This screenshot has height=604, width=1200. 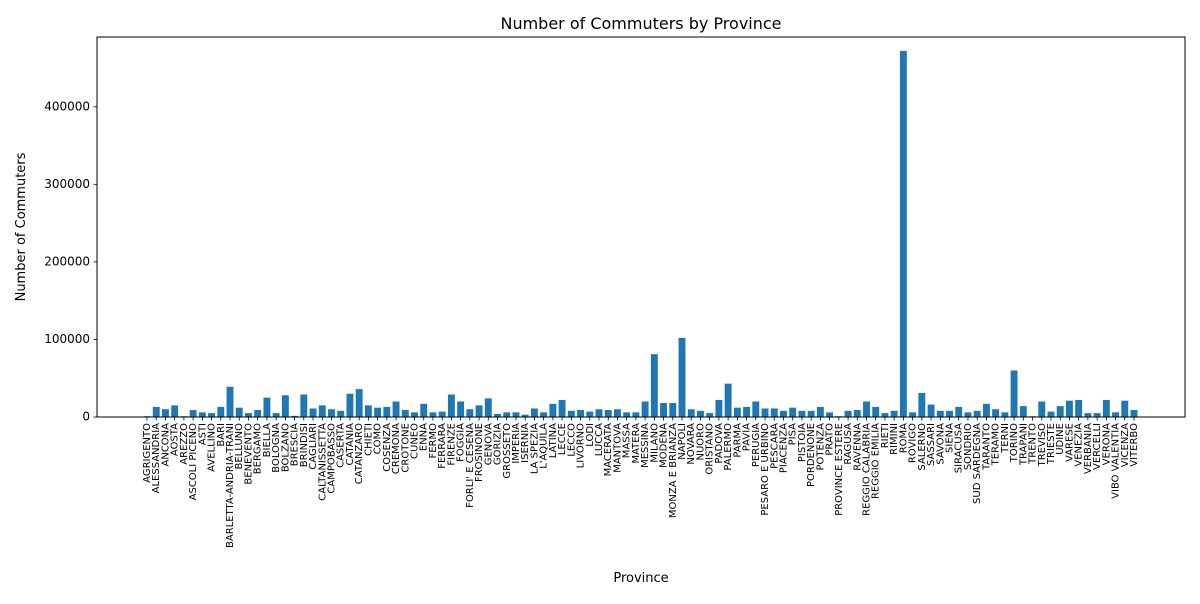 I want to click on x-tick-label: POTENZA, so click(x=820, y=447).